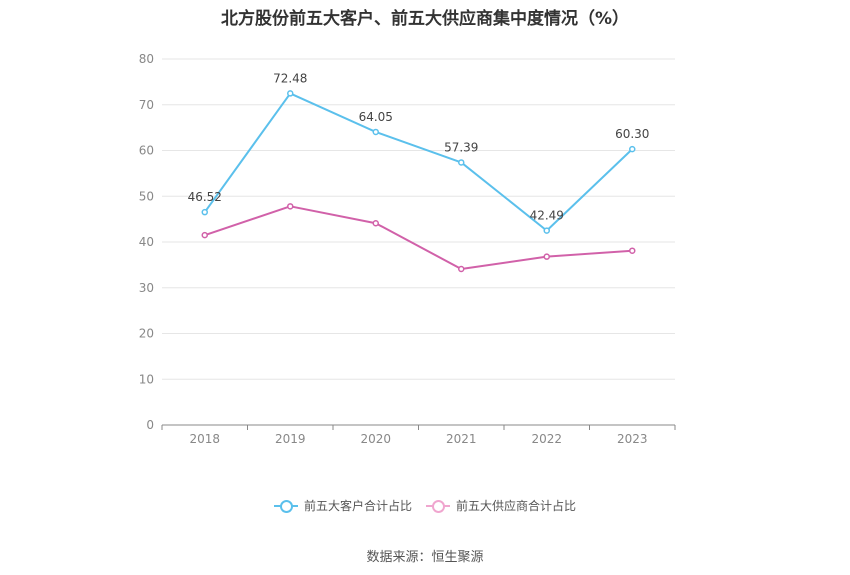  What do you see at coordinates (146, 334) in the screenshot?
I see `y-tick-label: 20` at bounding box center [146, 334].